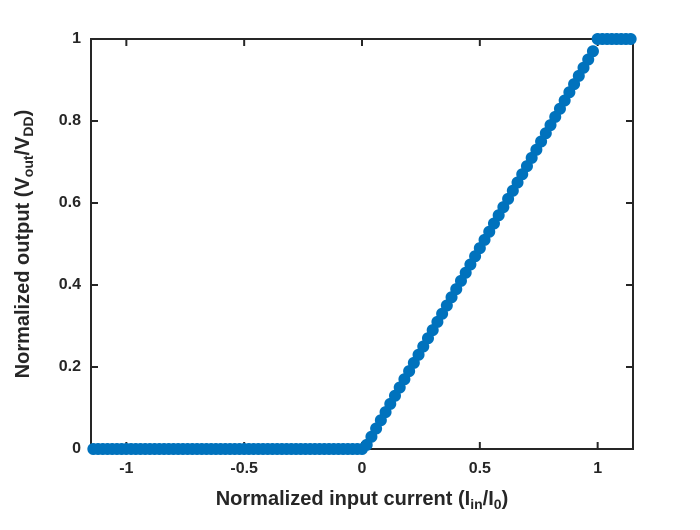 The image size is (700, 530). What do you see at coordinates (505, 499) in the screenshot?
I see `x-label-part: )` at bounding box center [505, 499].